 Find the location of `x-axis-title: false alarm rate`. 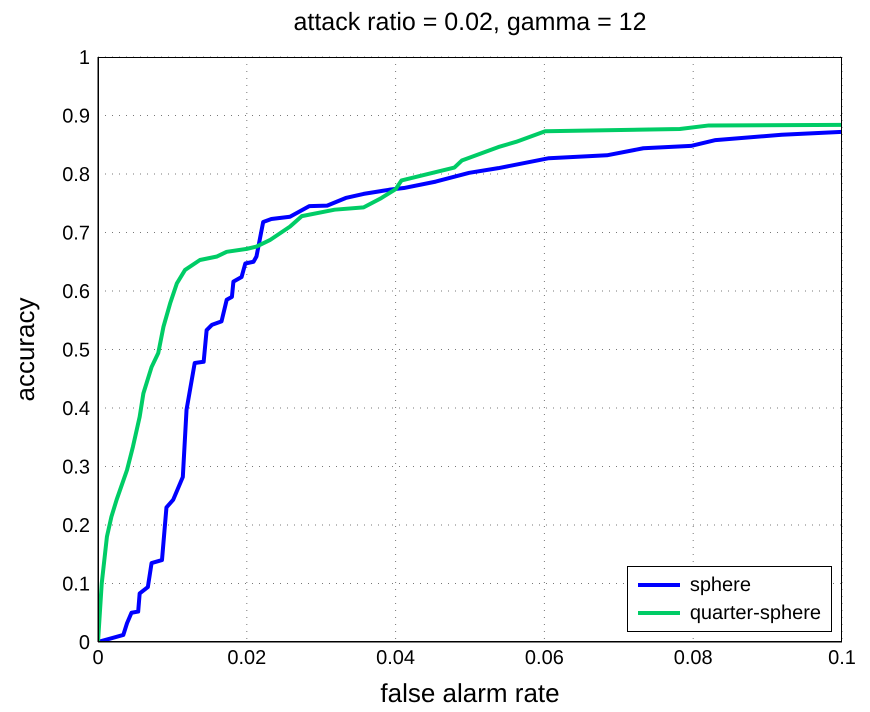

x-axis-title: false alarm rate is located at coordinates (470, 693).